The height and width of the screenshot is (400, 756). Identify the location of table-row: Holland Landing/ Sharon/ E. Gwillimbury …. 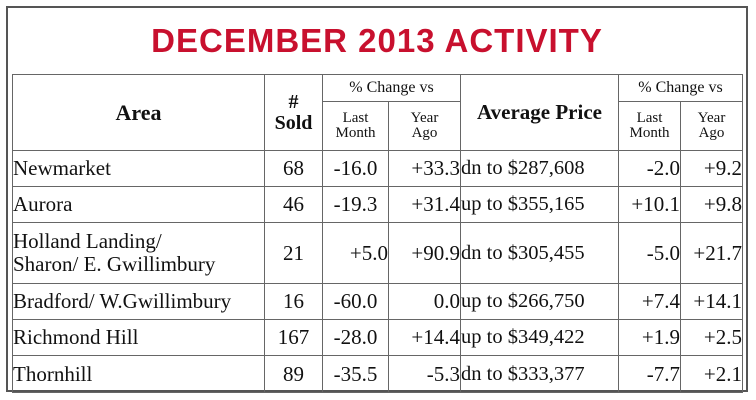
(377, 253).